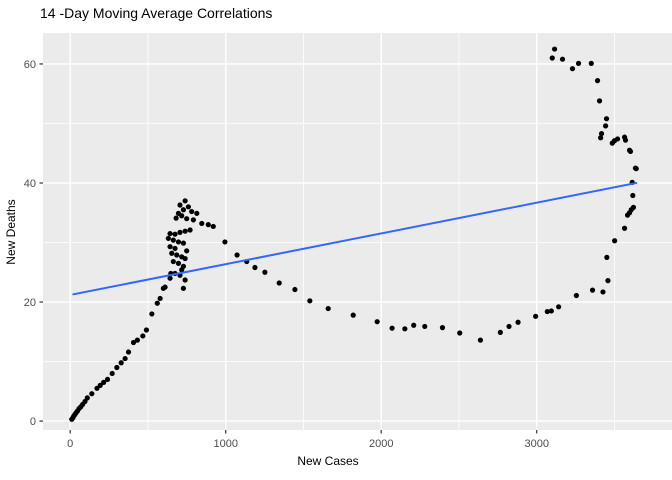 This screenshot has height=480, width=672. What do you see at coordinates (381, 444) in the screenshot?
I see `x-tick-label: 2000` at bounding box center [381, 444].